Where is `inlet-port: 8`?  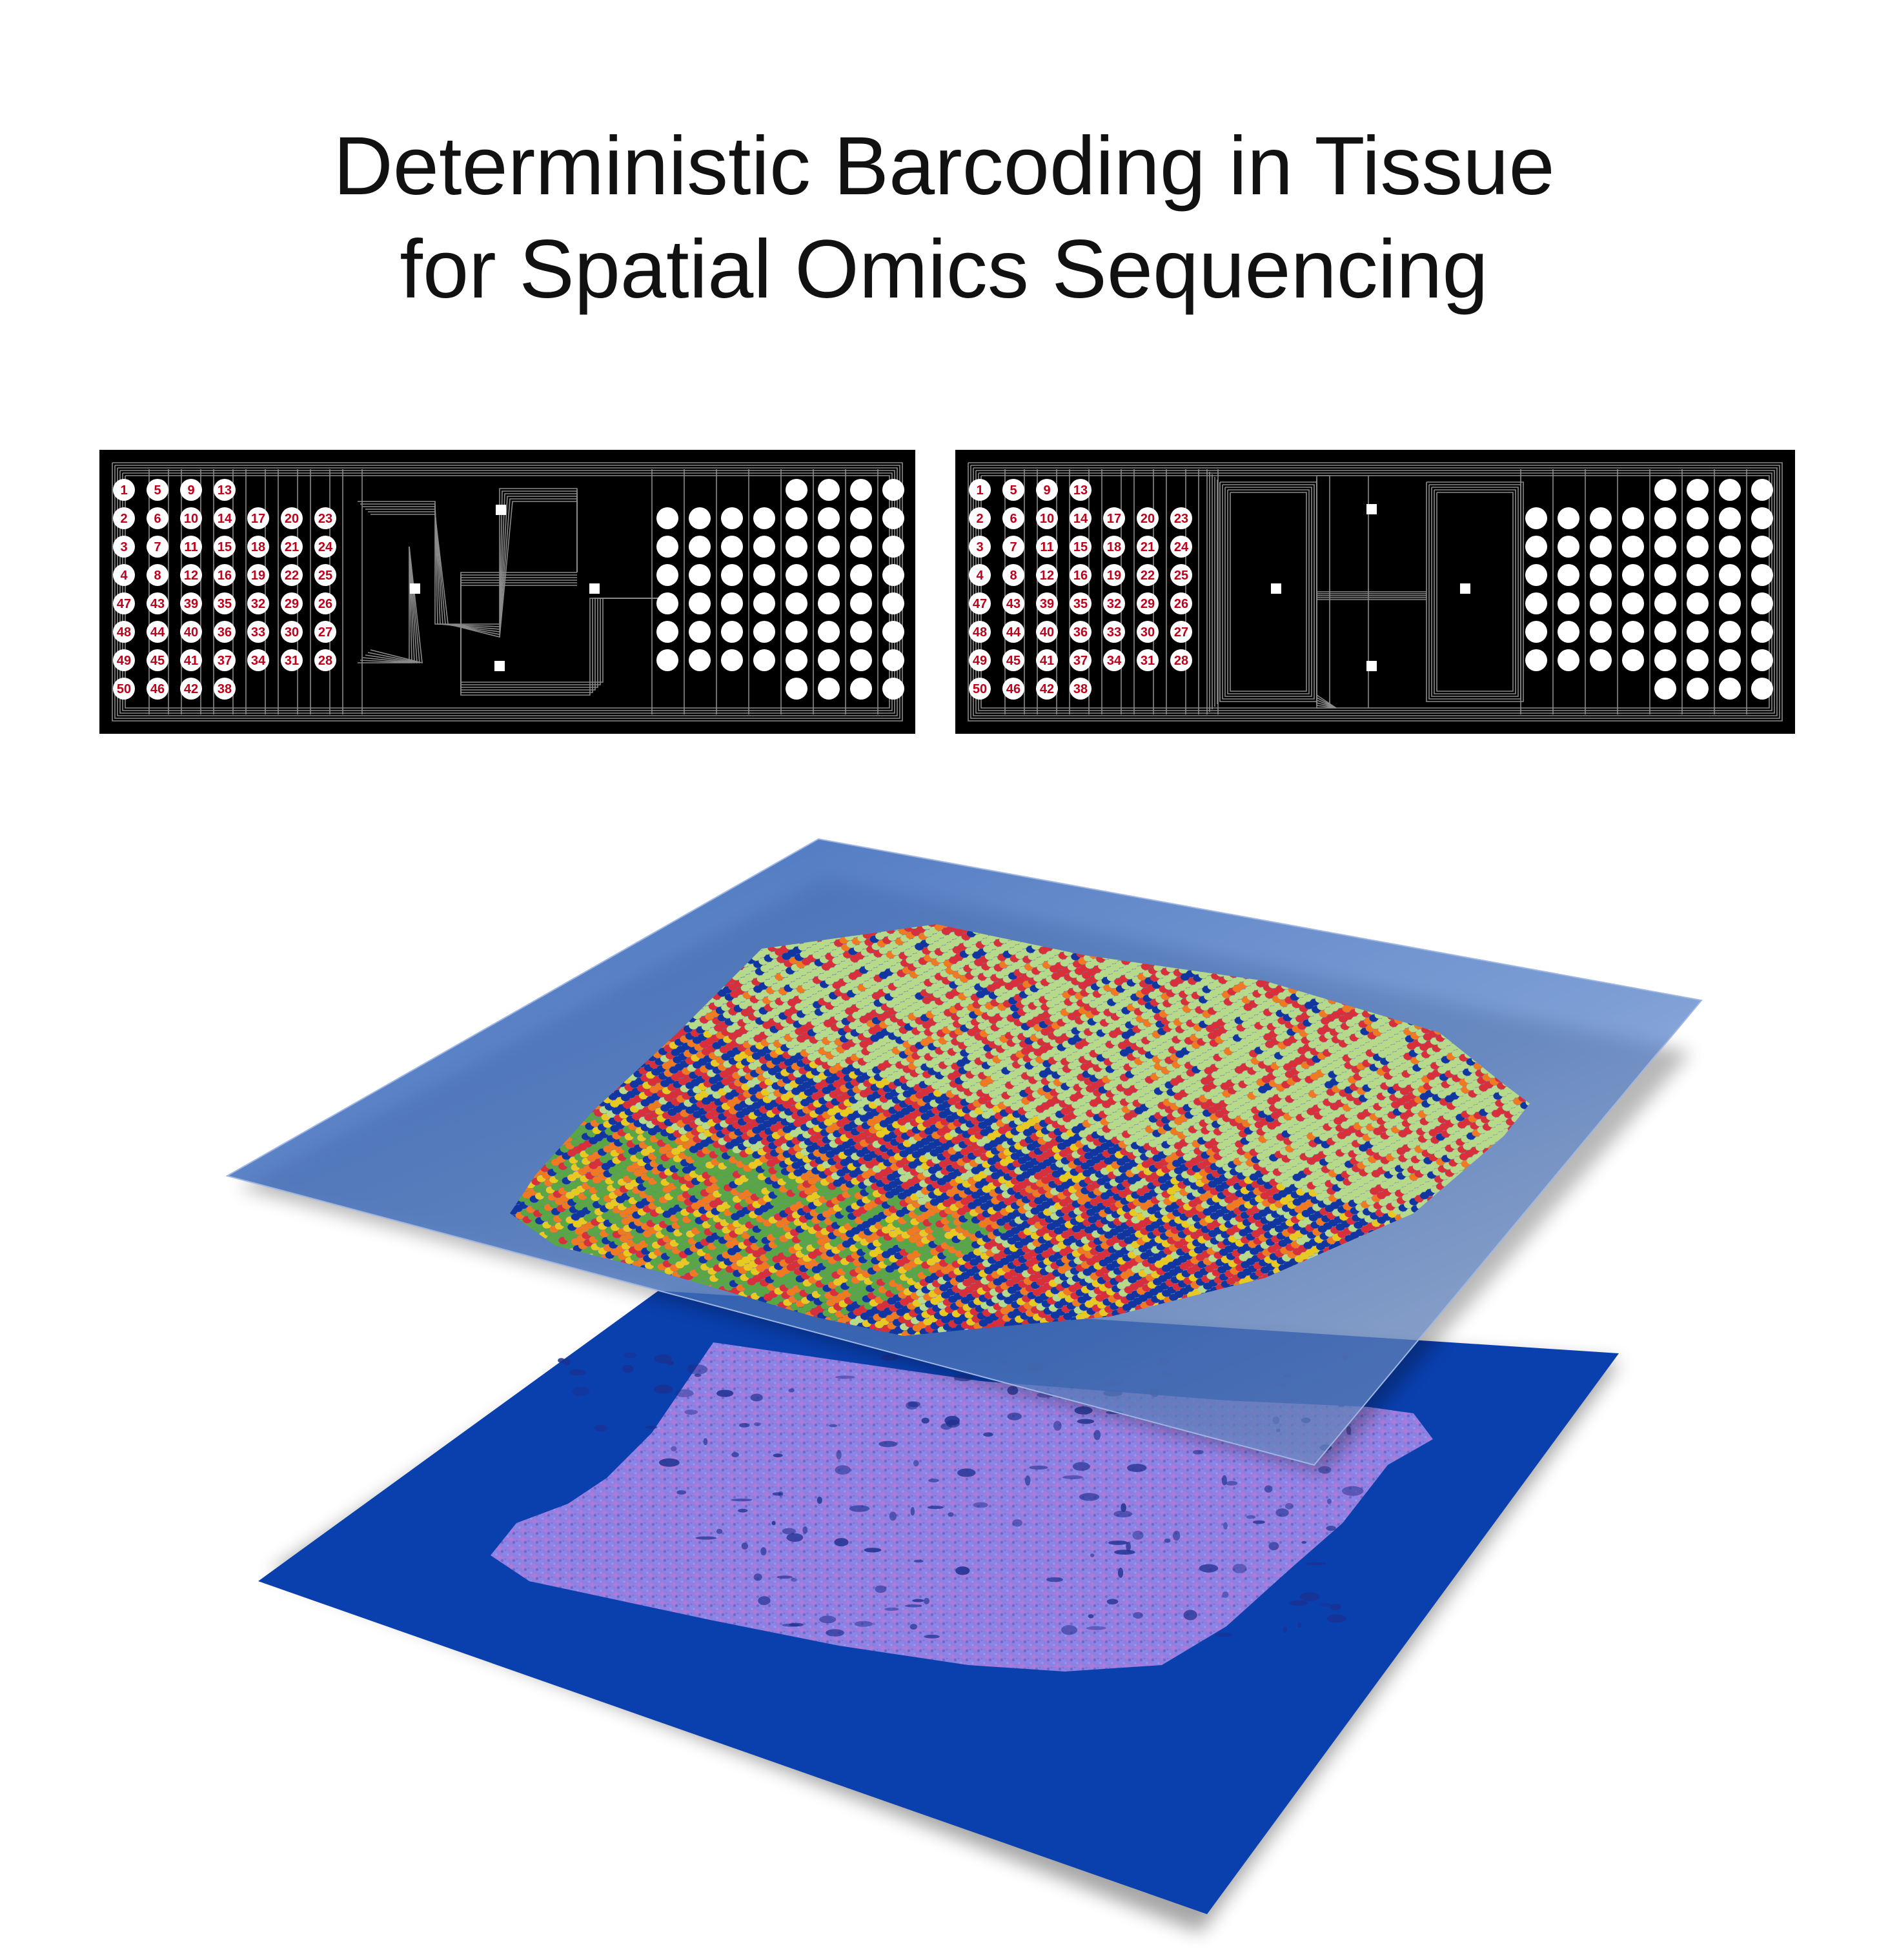
inlet-port: 8 is located at coordinates (1013, 575).